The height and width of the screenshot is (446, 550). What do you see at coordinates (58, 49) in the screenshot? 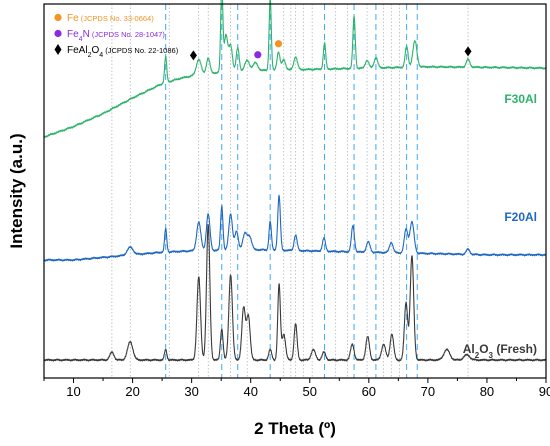
I see `legend-diamond-icon` at bounding box center [58, 49].